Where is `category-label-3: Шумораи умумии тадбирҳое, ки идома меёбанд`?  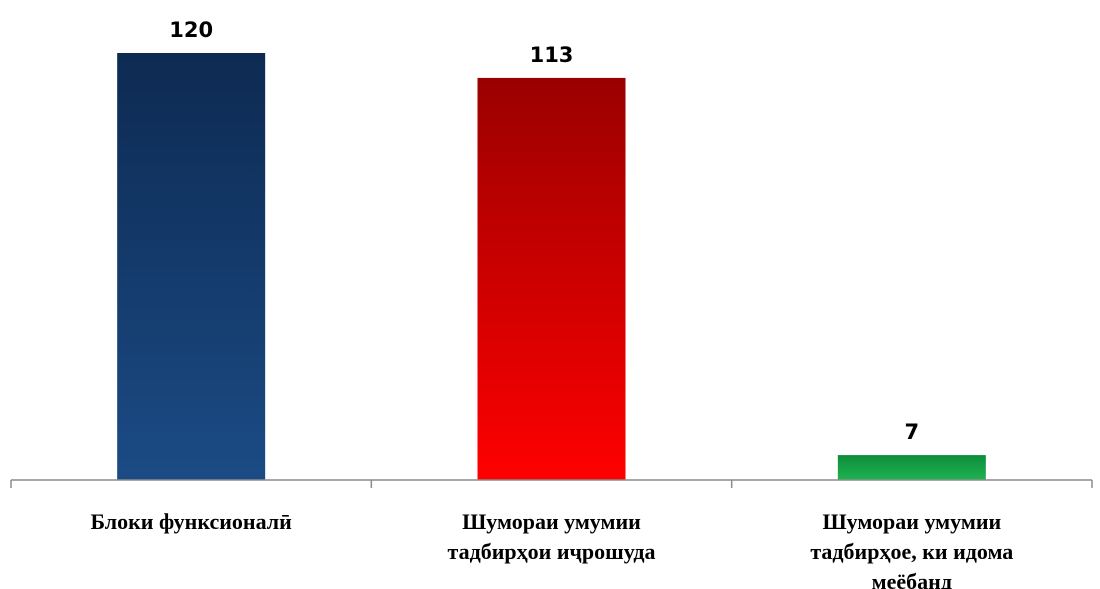 category-label-3: Шумораи умумии тадбирҳое, ки идома меёбанд is located at coordinates (911, 549).